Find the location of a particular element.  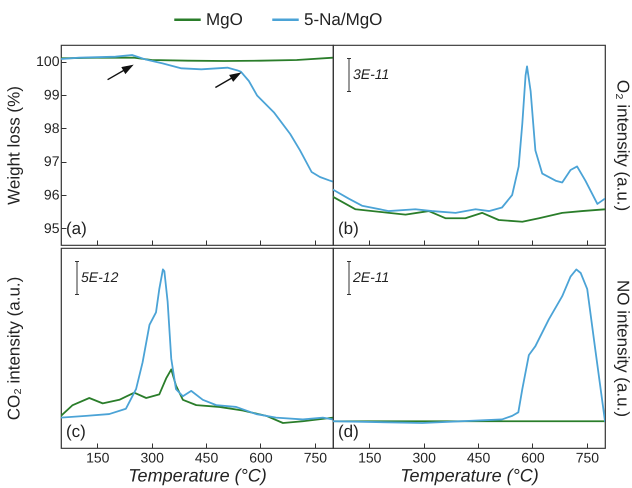

y-axis-title: NO intensity (a.u.) is located at coordinates (623, 348).